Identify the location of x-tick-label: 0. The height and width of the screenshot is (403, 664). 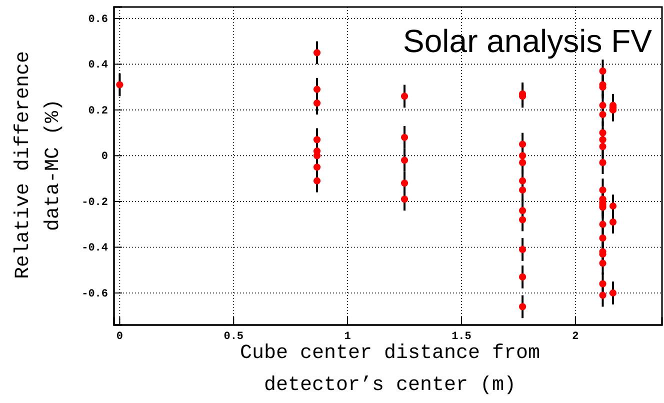
(119, 336).